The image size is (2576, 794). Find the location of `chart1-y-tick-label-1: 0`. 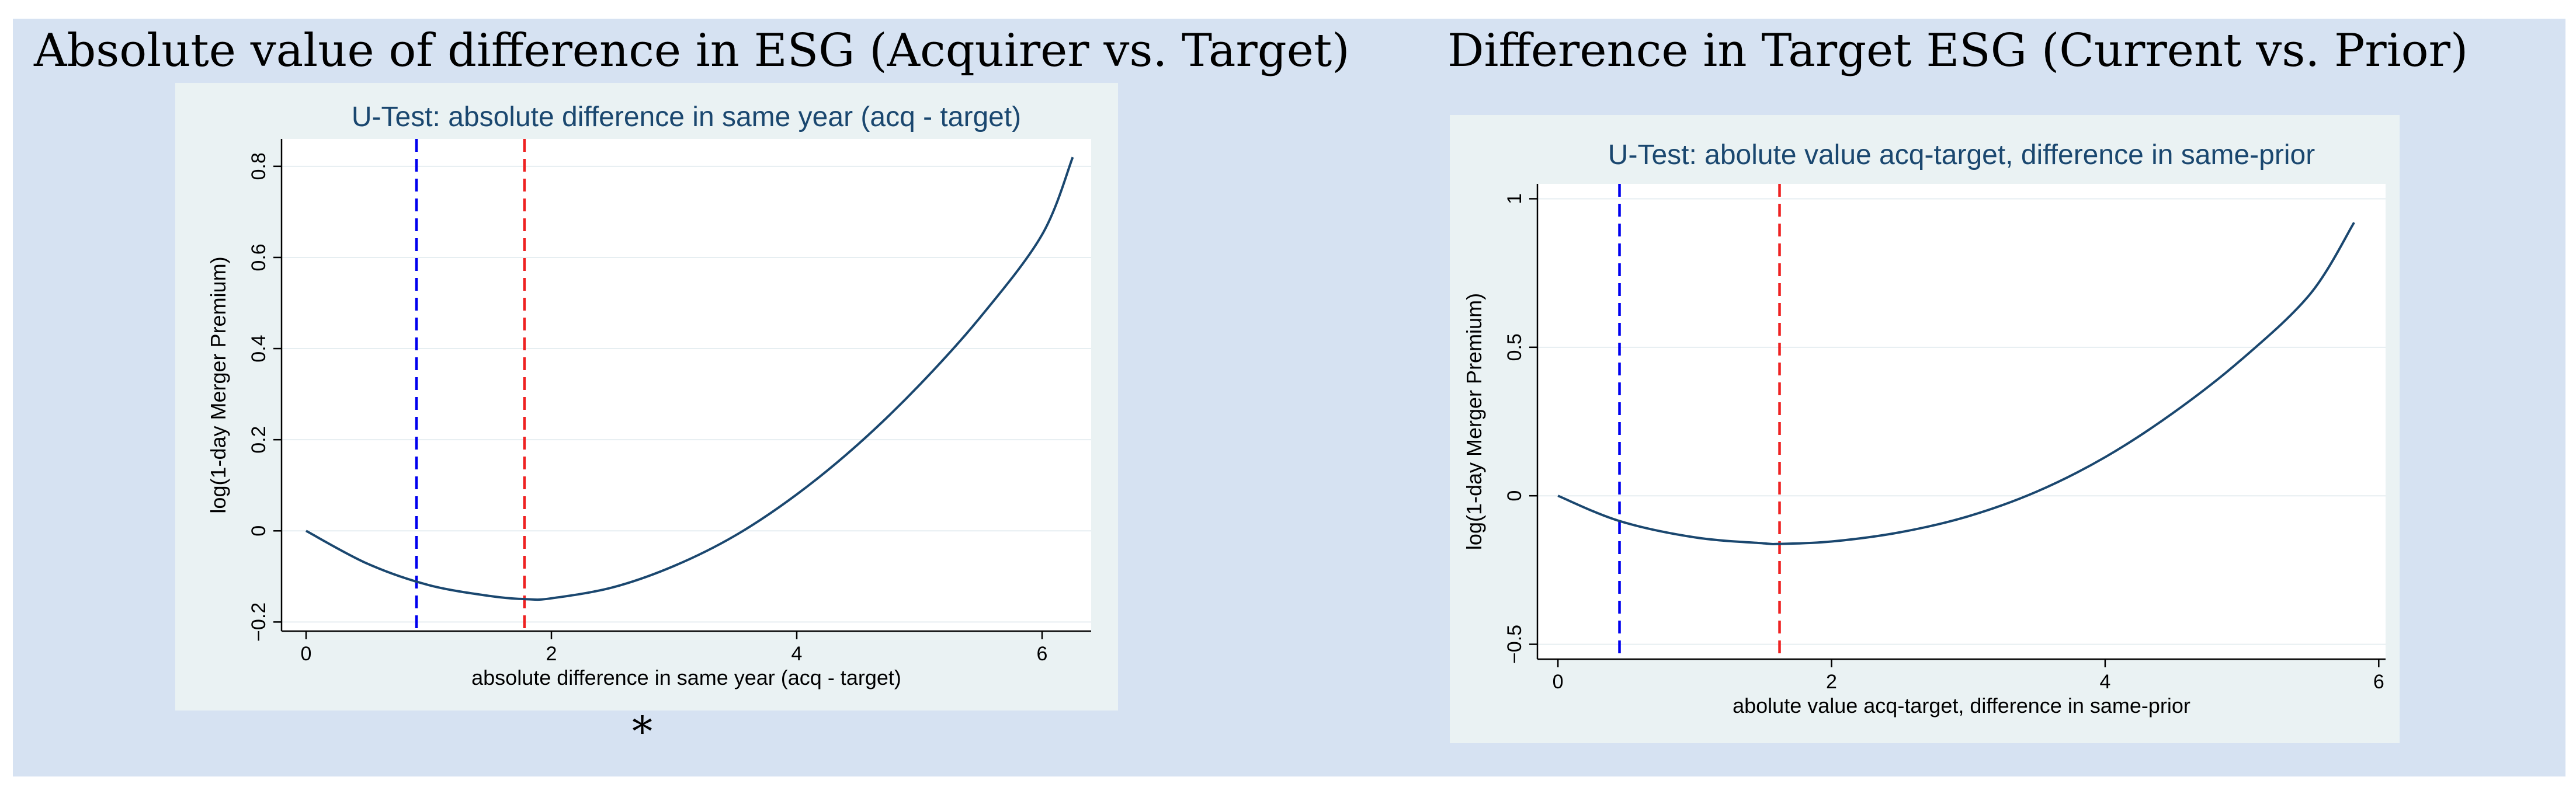

chart1-y-tick-label-1: 0 is located at coordinates (1515, 496).